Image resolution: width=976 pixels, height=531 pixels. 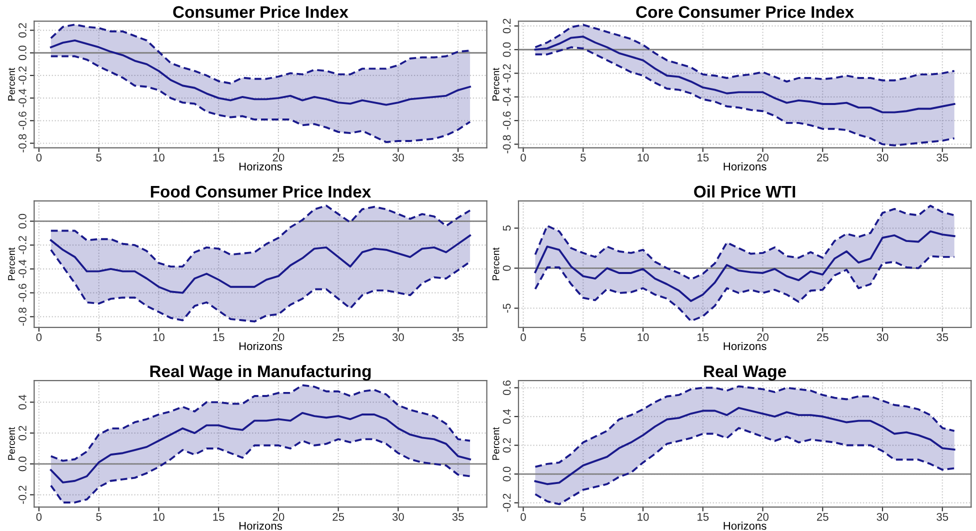 What do you see at coordinates (745, 191) in the screenshot?
I see `chart-title: Oil Price WTI` at bounding box center [745, 191].